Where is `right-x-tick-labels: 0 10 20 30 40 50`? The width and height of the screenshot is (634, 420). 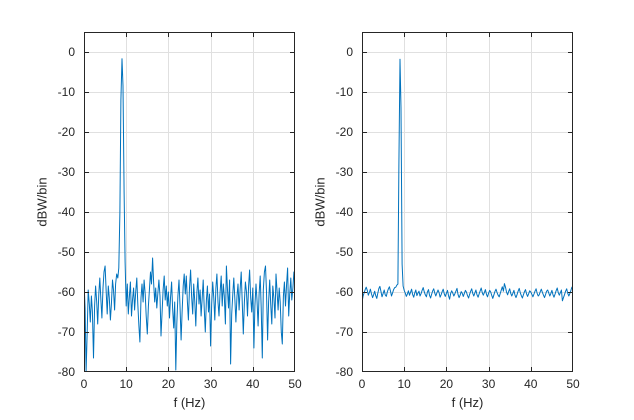 right-x-tick-labels: 0 10 20 30 40 50 is located at coordinates (469, 384).